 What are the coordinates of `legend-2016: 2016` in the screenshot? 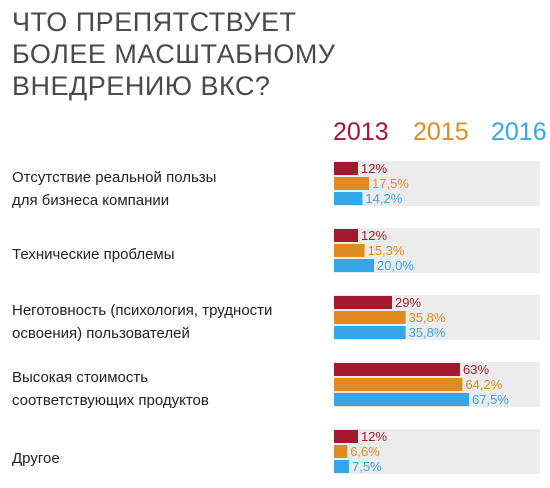 It's located at (519, 132).